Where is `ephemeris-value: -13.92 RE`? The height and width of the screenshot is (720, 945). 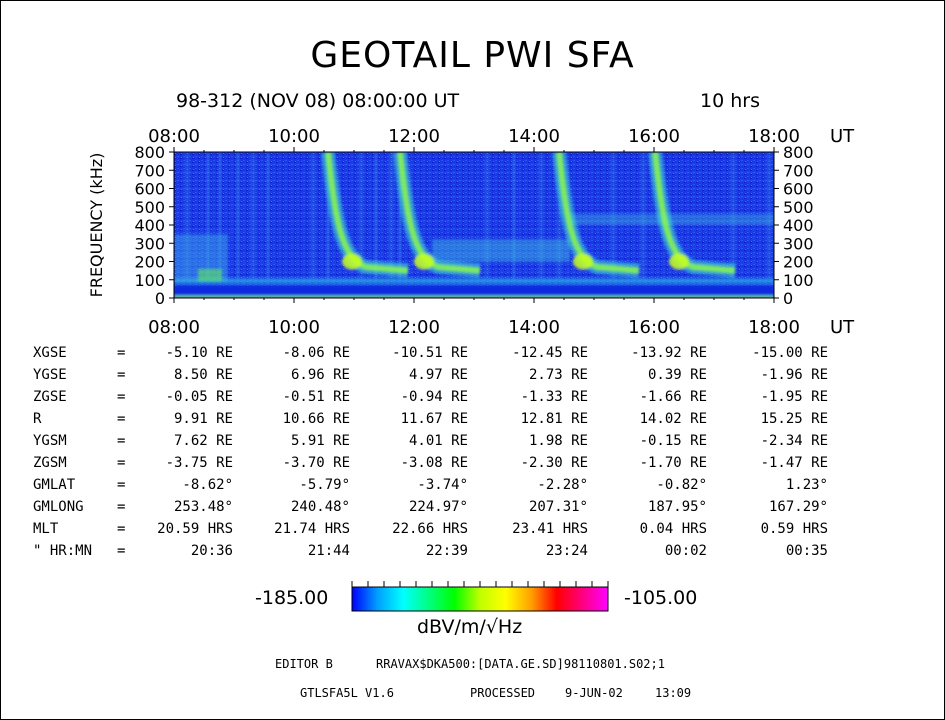
ephemeris-value: -13.92 RE is located at coordinates (669, 353).